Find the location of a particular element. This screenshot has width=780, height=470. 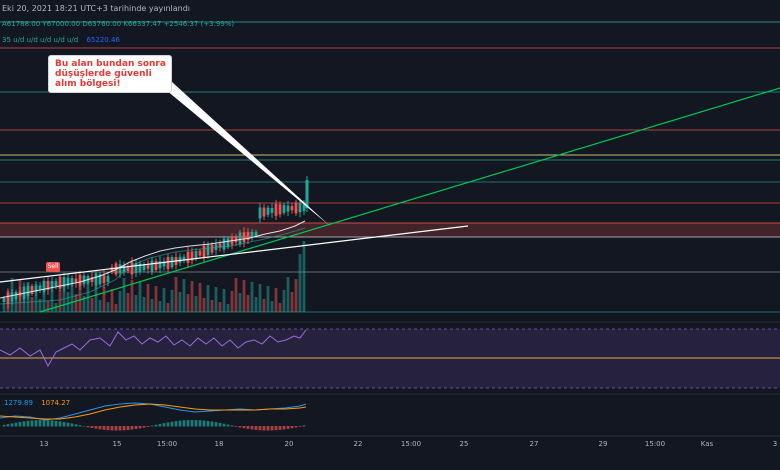

indicator-readout: 35 u/d u/d u/d u/d u/d 65220.46 is located at coordinates (61, 40).